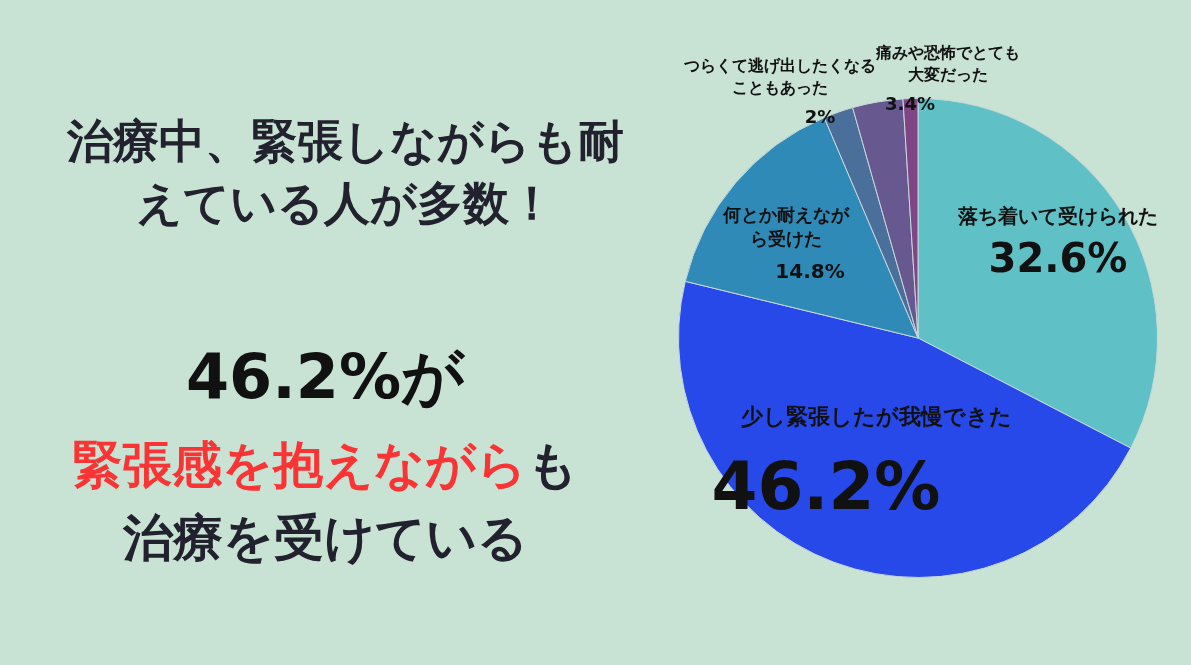 This screenshot has width=1191, height=665. I want to click on data-label: 14.8%, so click(810, 271).